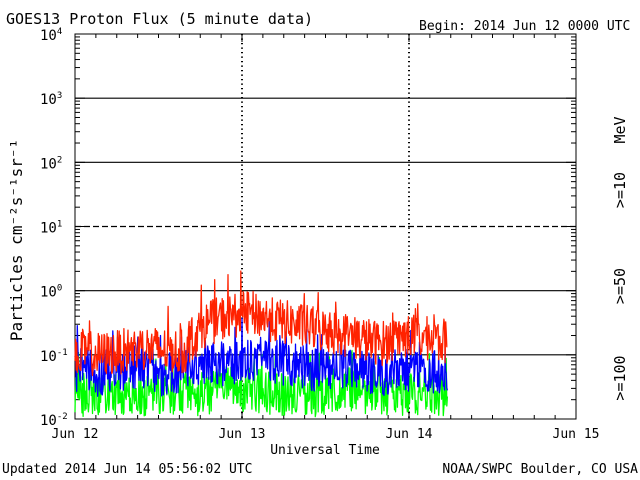  I want to click on x-axis-tick-labels: Jun 12 Jun 13 Jun 14 Jun 15, so click(326, 434).